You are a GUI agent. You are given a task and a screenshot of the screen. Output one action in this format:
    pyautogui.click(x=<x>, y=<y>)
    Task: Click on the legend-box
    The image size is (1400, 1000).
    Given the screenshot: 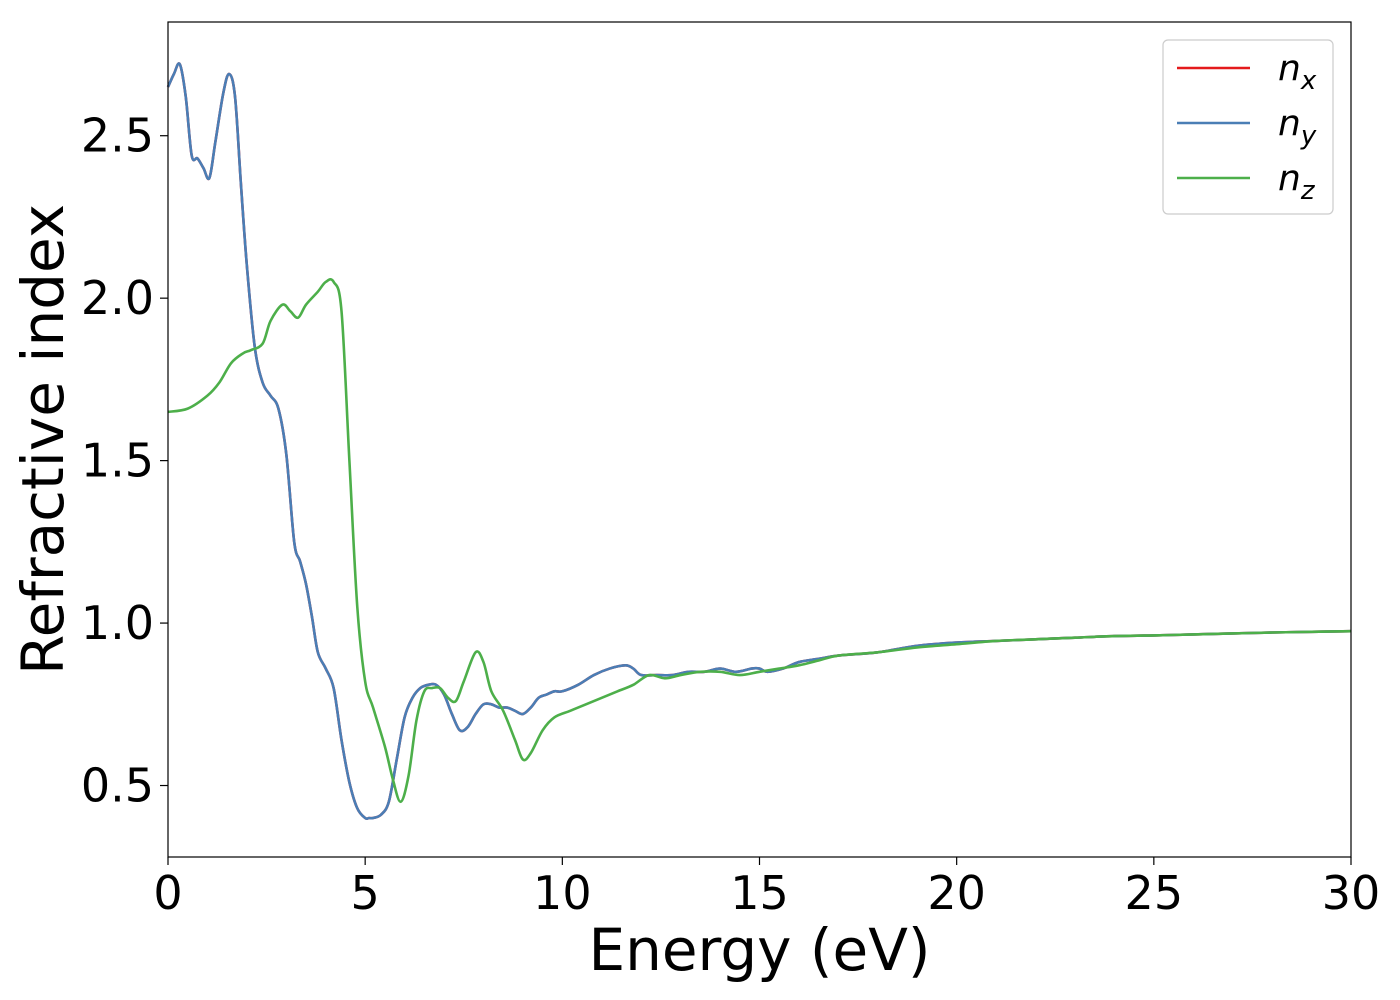 What is the action you would take?
    pyautogui.click(x=1248, y=127)
    